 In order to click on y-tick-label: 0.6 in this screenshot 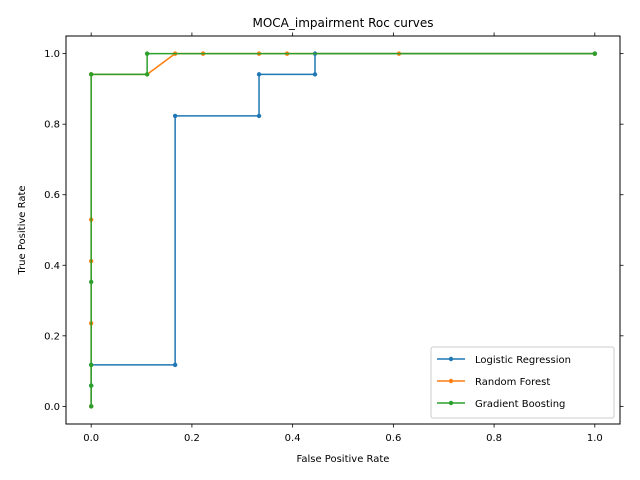, I will do `click(52, 195)`.